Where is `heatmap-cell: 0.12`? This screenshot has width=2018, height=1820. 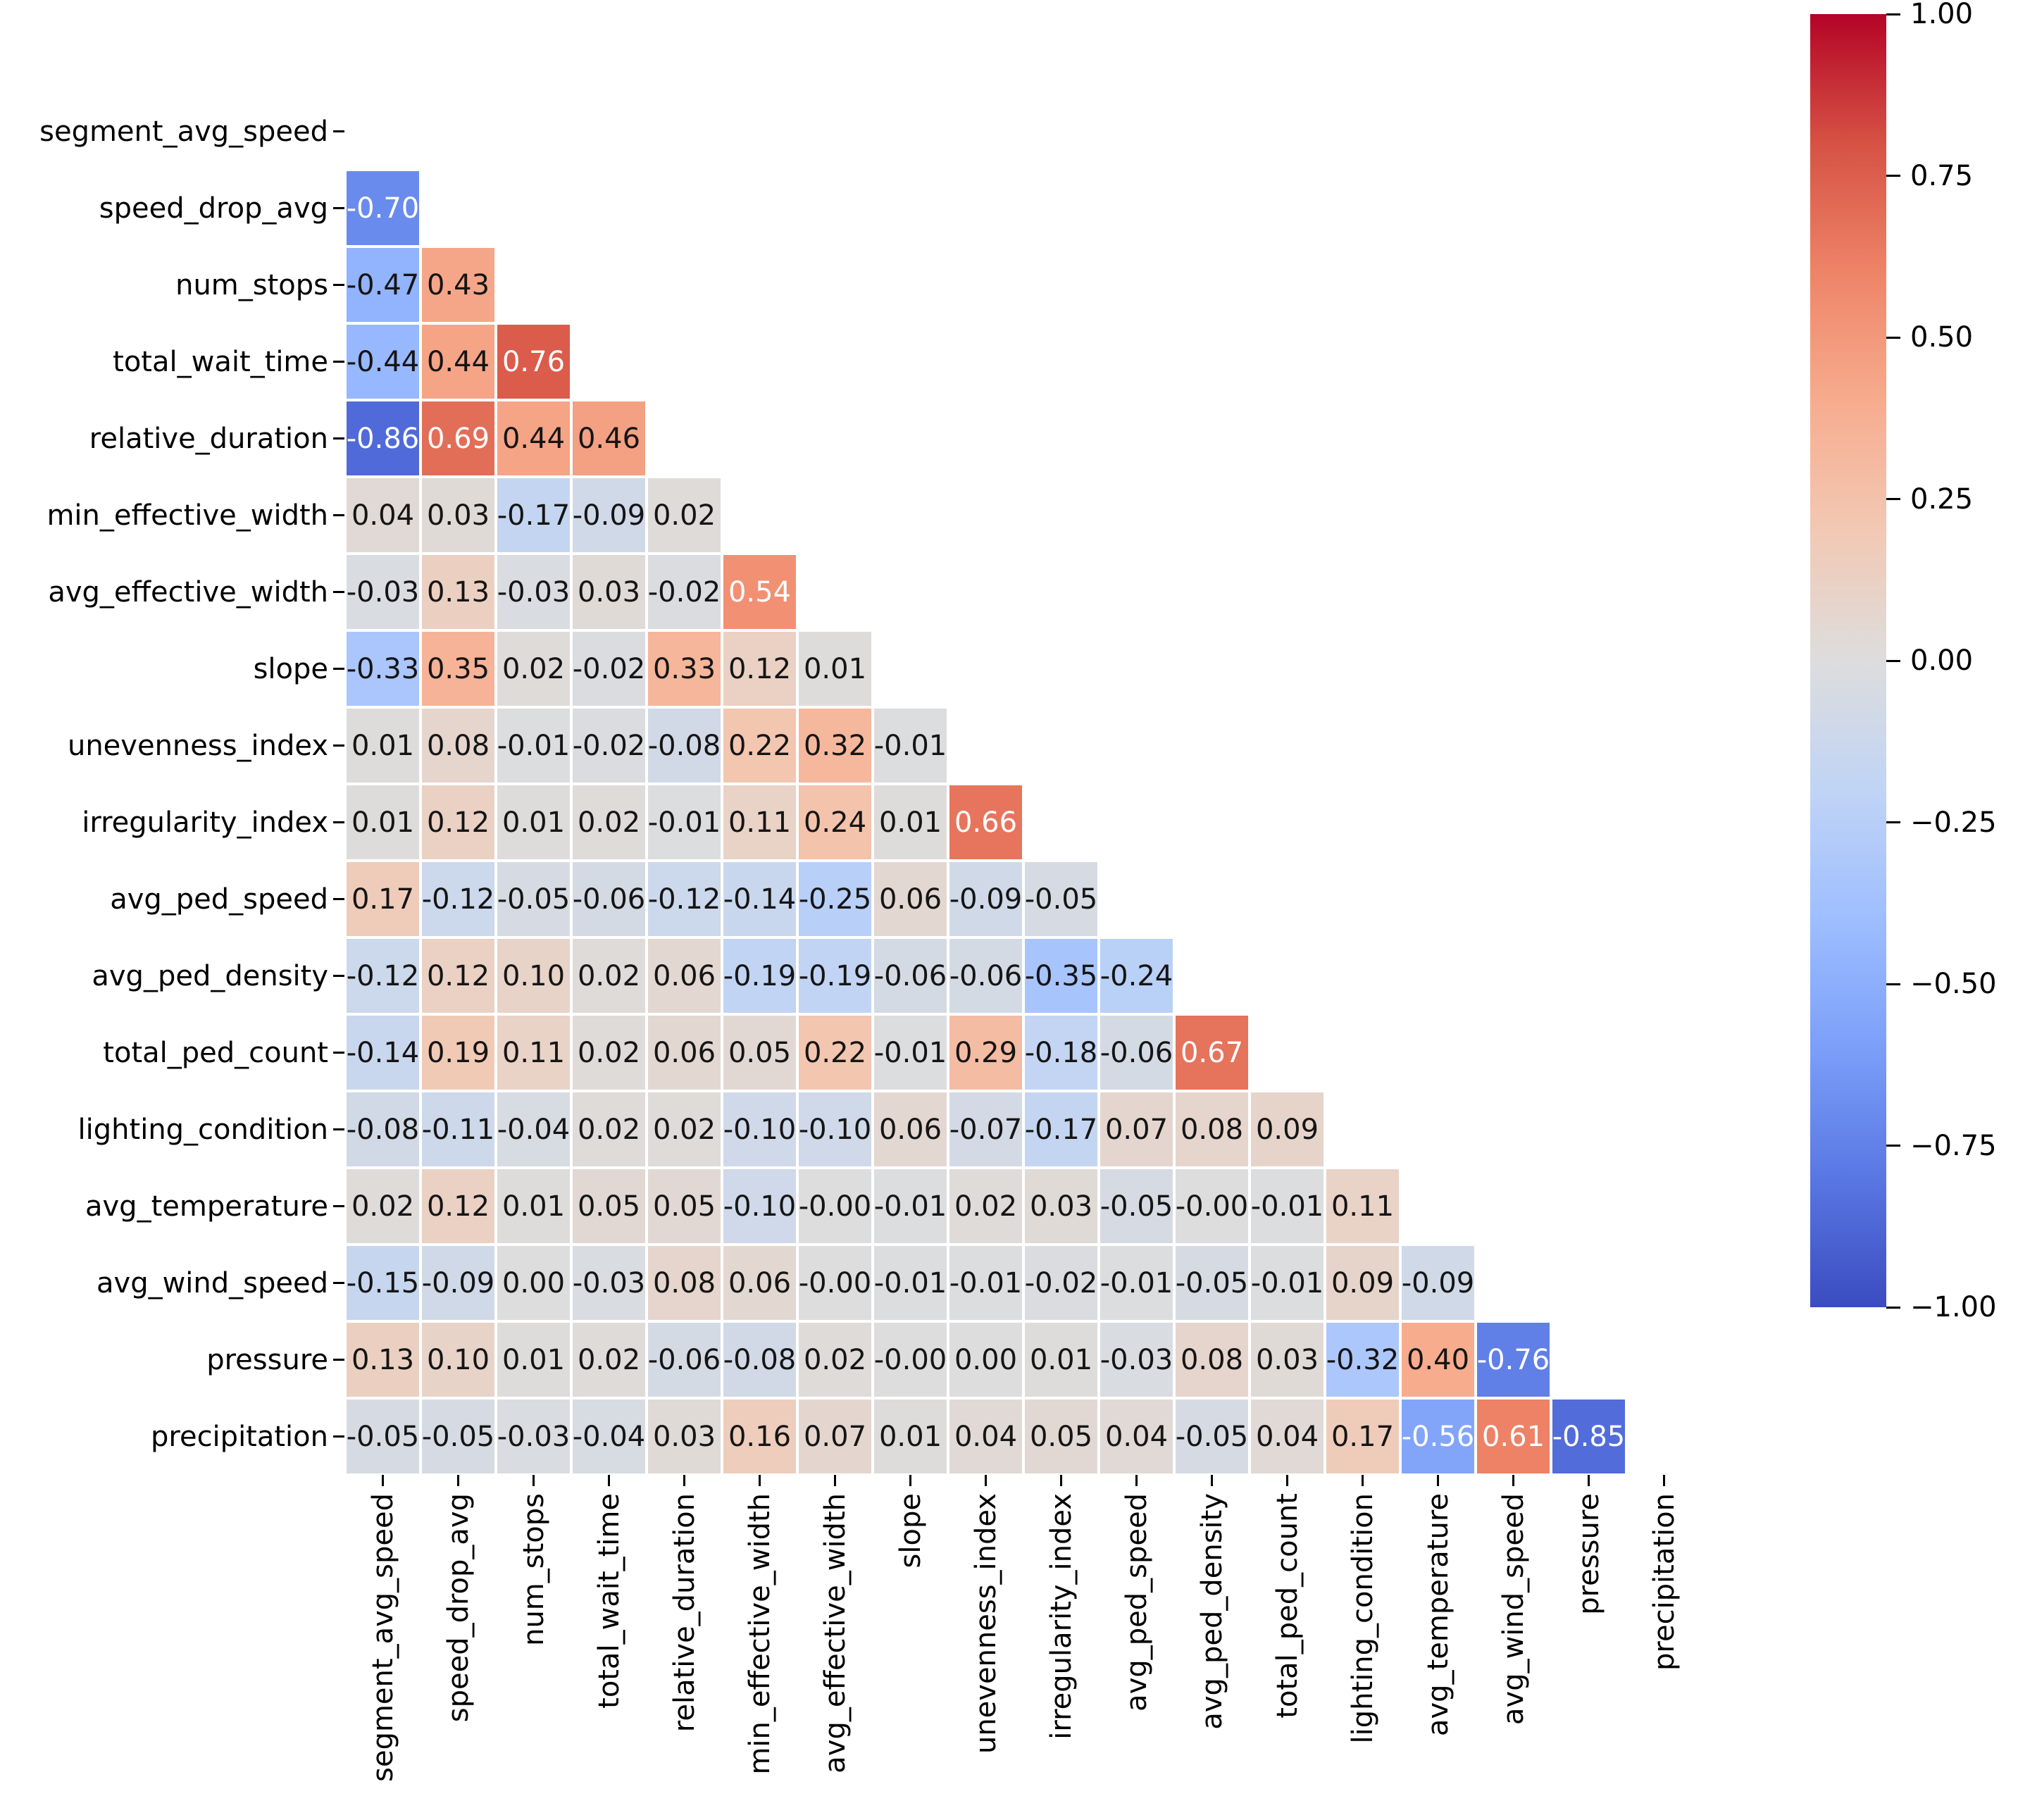
heatmap-cell: 0.12 is located at coordinates (458, 976).